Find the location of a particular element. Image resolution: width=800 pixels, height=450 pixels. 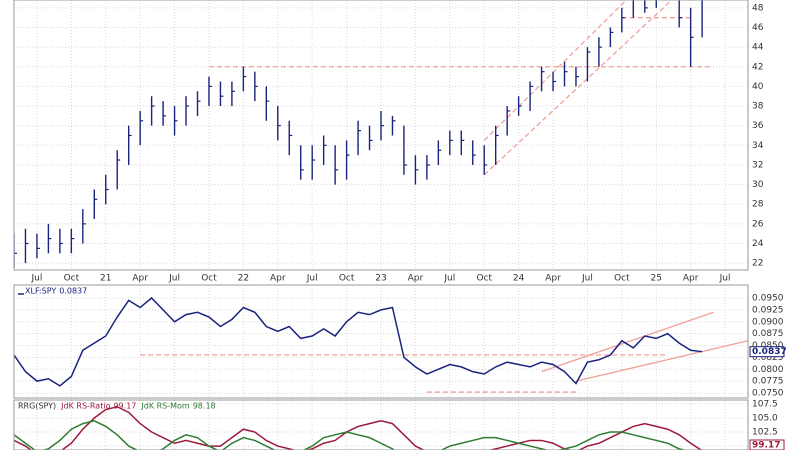

y-tick-label: 34 is located at coordinates (758, 146).